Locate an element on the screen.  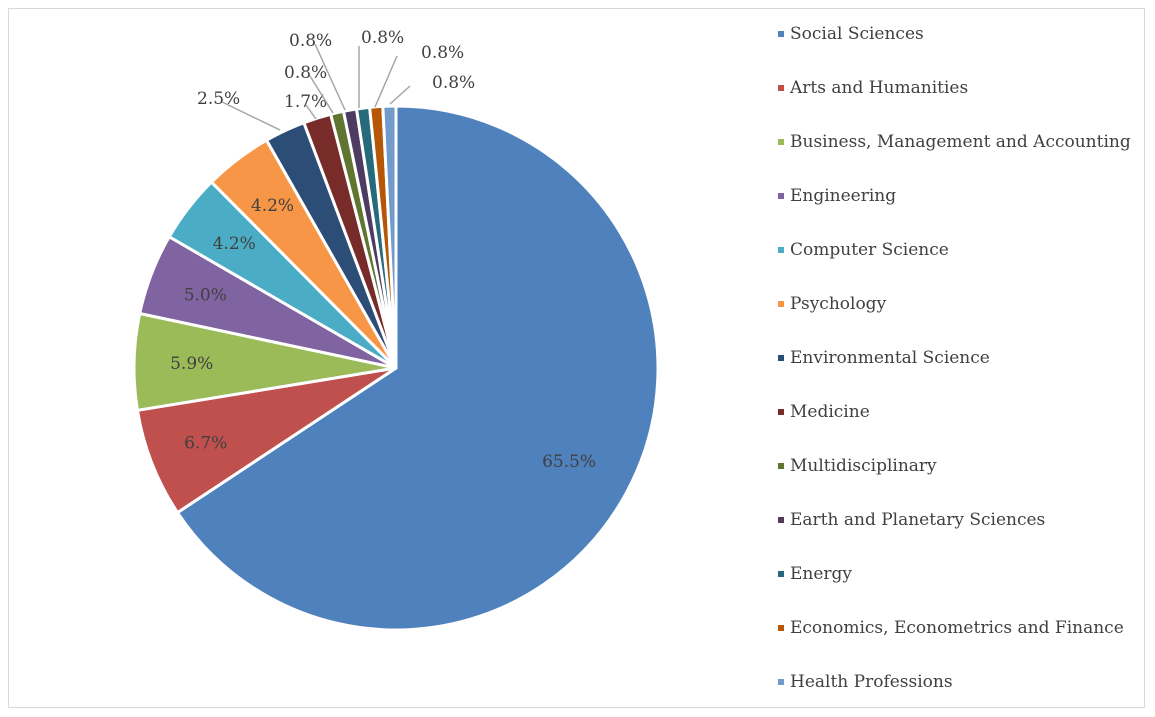
legend-item: Psychology is located at coordinates (832, 304).